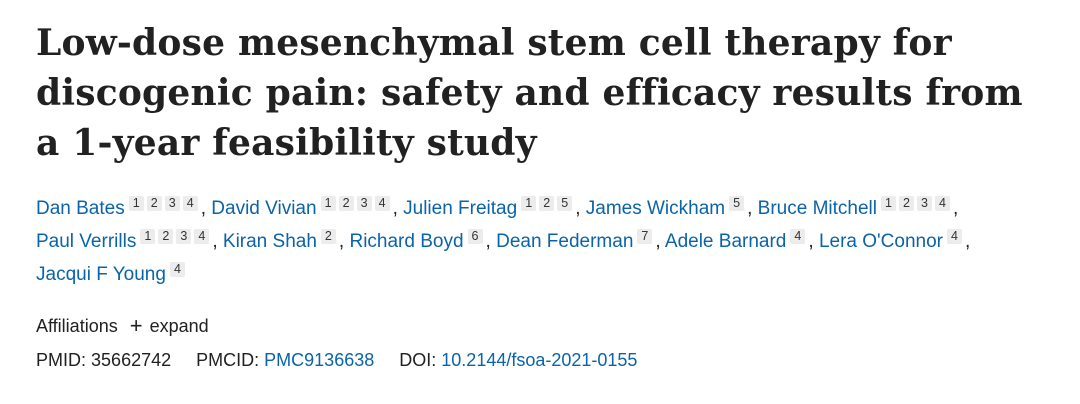 The height and width of the screenshot is (404, 1080). I want to click on author-item: Kiran Shah 2,, so click(286, 240).